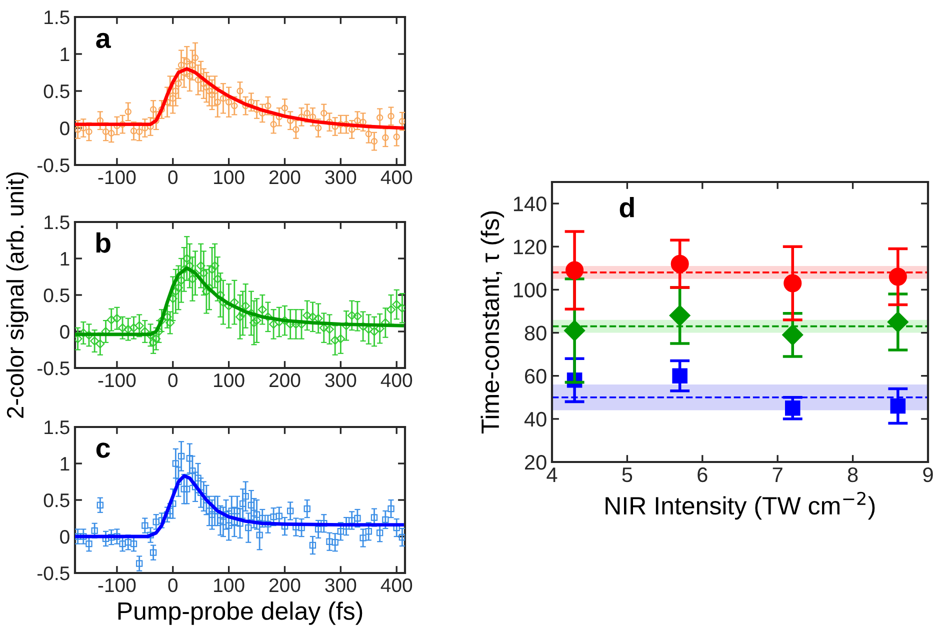  I want to click on y-tick-label: 140, so click(530, 204).